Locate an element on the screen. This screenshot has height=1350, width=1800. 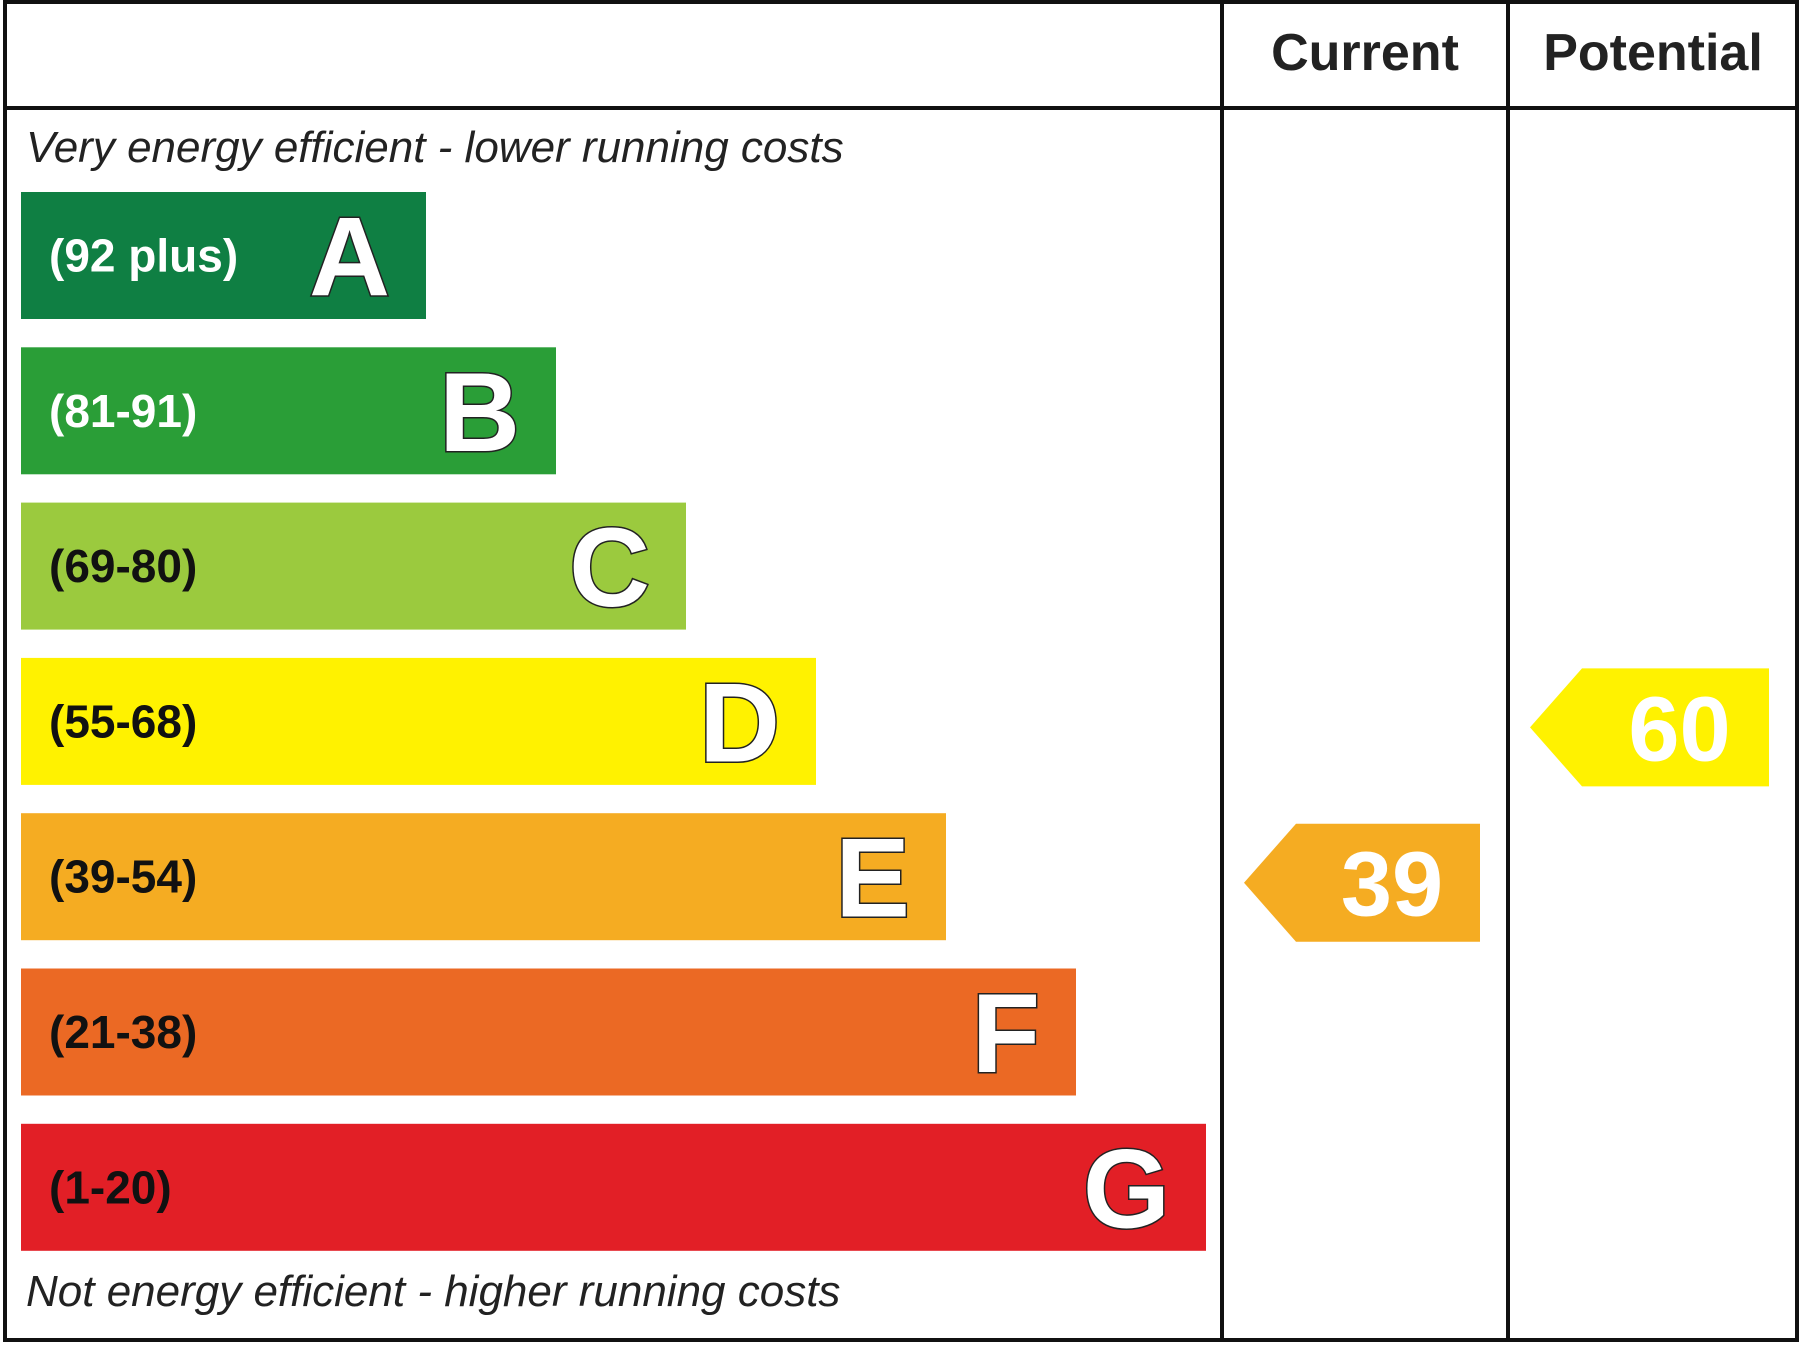
potential-column-header: Potential is located at coordinates (1653, 53).